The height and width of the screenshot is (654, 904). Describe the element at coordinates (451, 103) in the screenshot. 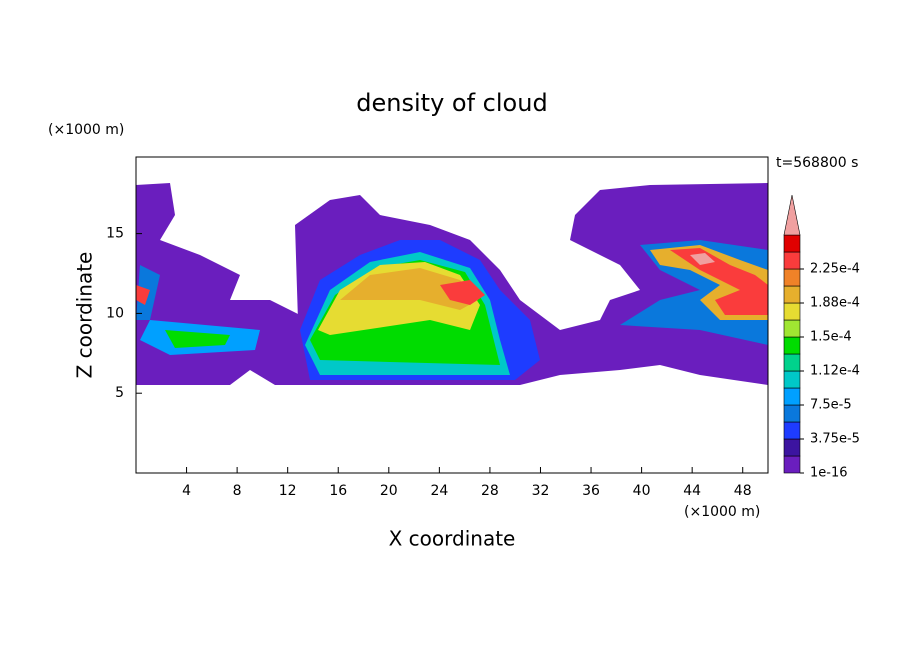

I see `chart-title: density of cloud` at that location.